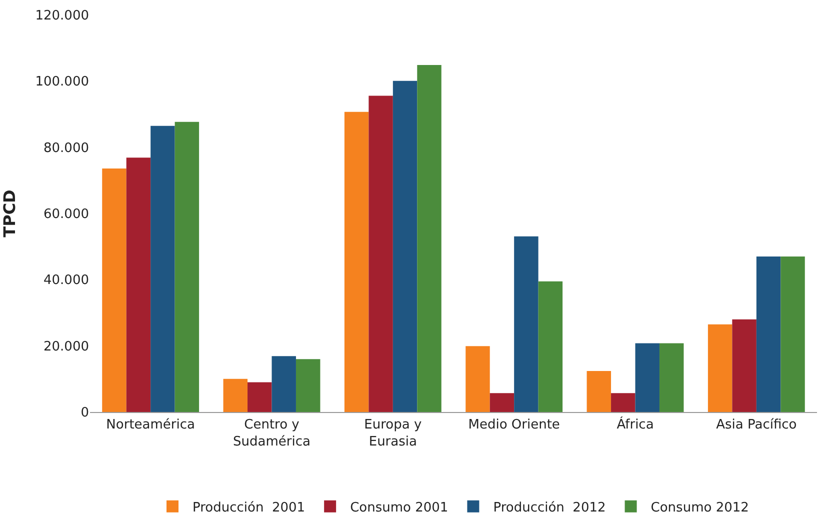  I want to click on y-tick-label: 20.000, so click(66, 346).